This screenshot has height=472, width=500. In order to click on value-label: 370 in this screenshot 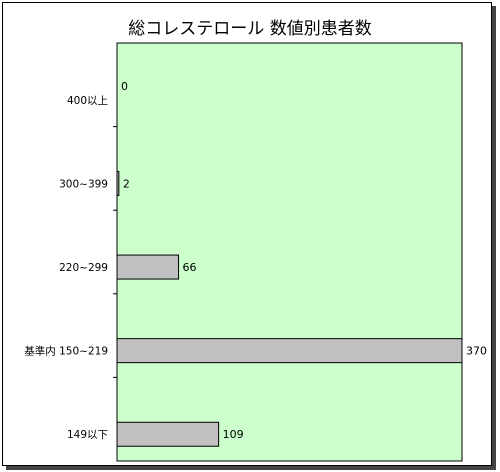, I will do `click(476, 351)`.